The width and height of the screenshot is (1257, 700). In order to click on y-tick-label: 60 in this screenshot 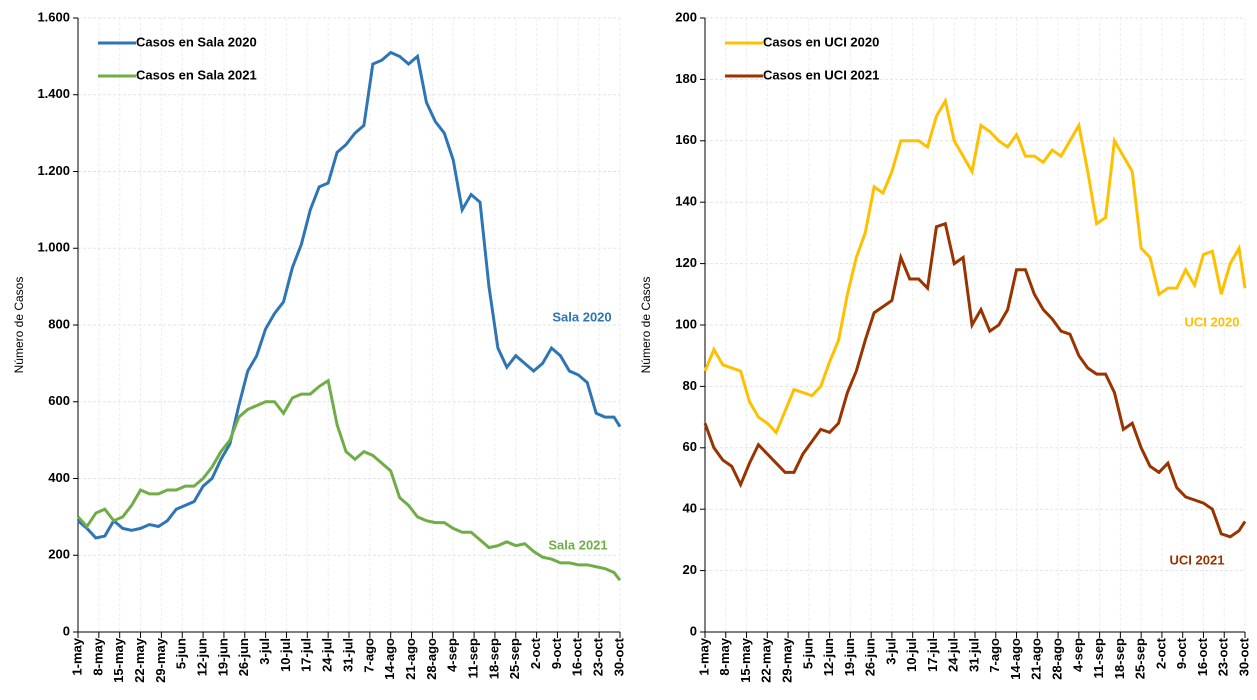, I will do `click(690, 446)`.